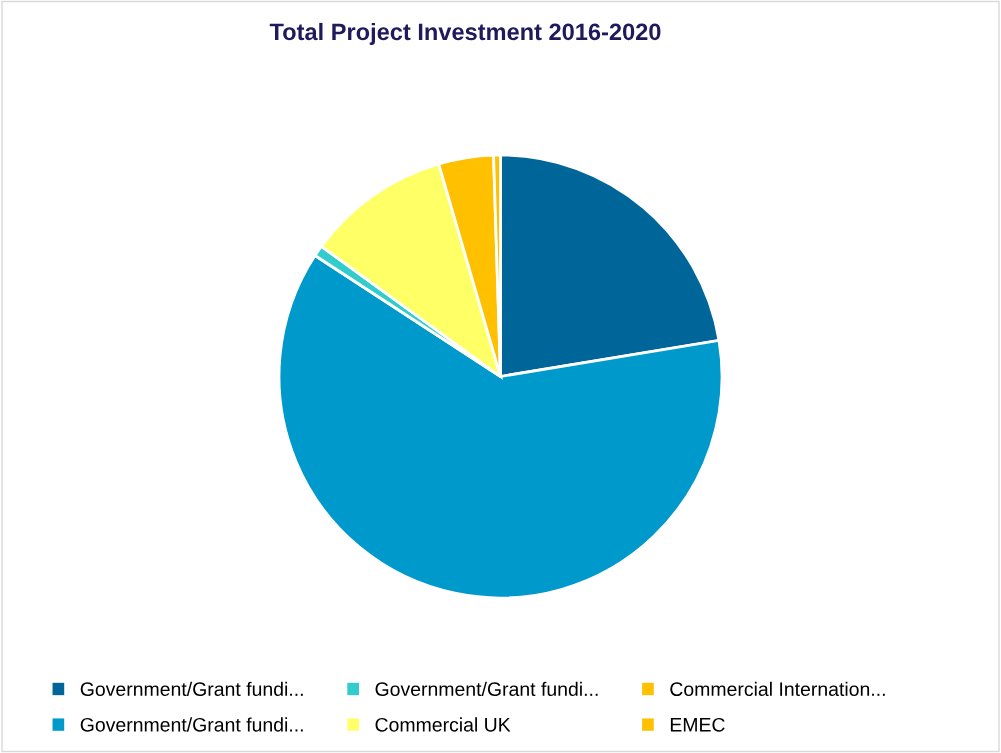  I want to click on legend-label: Commercial UK, so click(443, 724).